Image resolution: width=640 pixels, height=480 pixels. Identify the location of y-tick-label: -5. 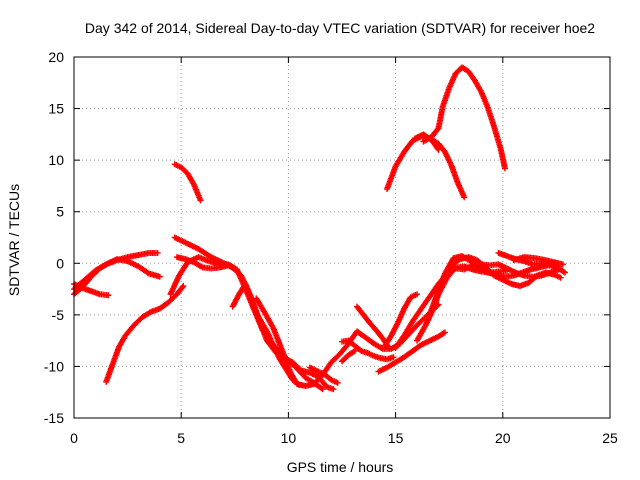
(58, 315).